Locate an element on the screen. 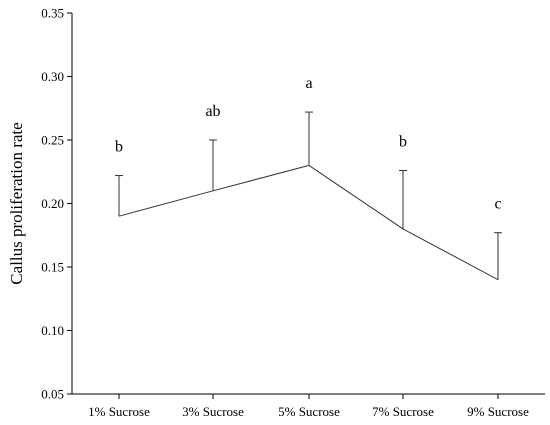 This screenshot has width=550, height=425. y-tick-label: 0.20 is located at coordinates (52, 203).